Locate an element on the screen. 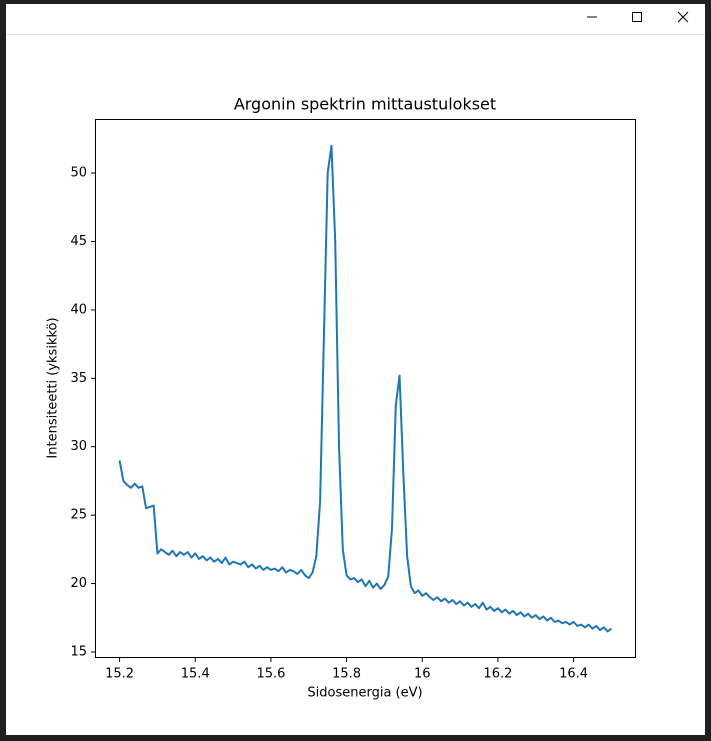  x-tick-label: 15.2 is located at coordinates (119, 674).